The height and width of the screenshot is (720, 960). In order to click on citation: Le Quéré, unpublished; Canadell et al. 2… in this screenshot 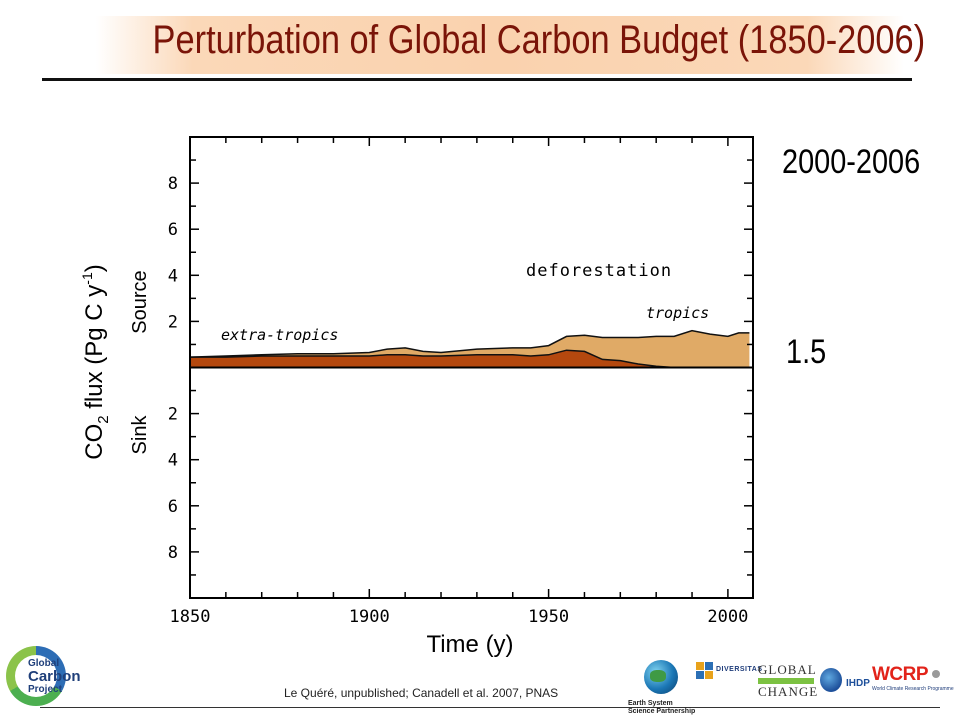, I will do `click(421, 693)`.